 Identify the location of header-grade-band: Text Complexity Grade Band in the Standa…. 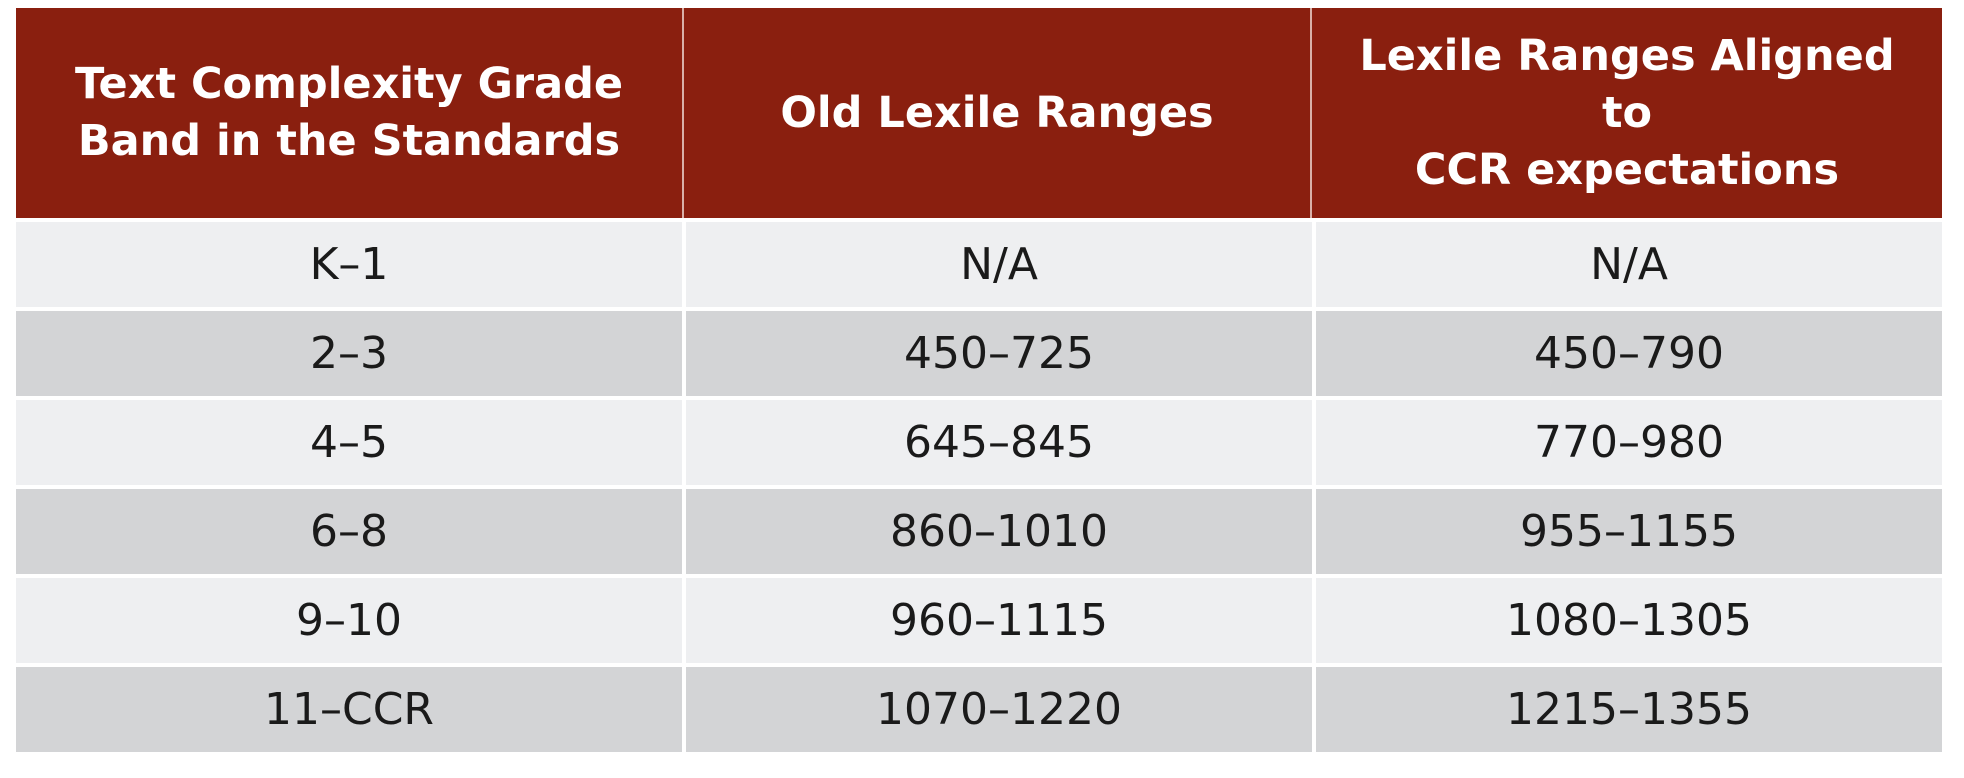
(350, 113).